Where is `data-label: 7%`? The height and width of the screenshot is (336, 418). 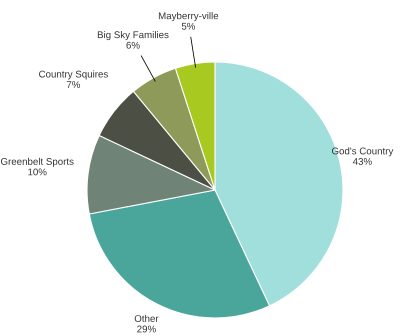 data-label: 7% is located at coordinates (73, 84).